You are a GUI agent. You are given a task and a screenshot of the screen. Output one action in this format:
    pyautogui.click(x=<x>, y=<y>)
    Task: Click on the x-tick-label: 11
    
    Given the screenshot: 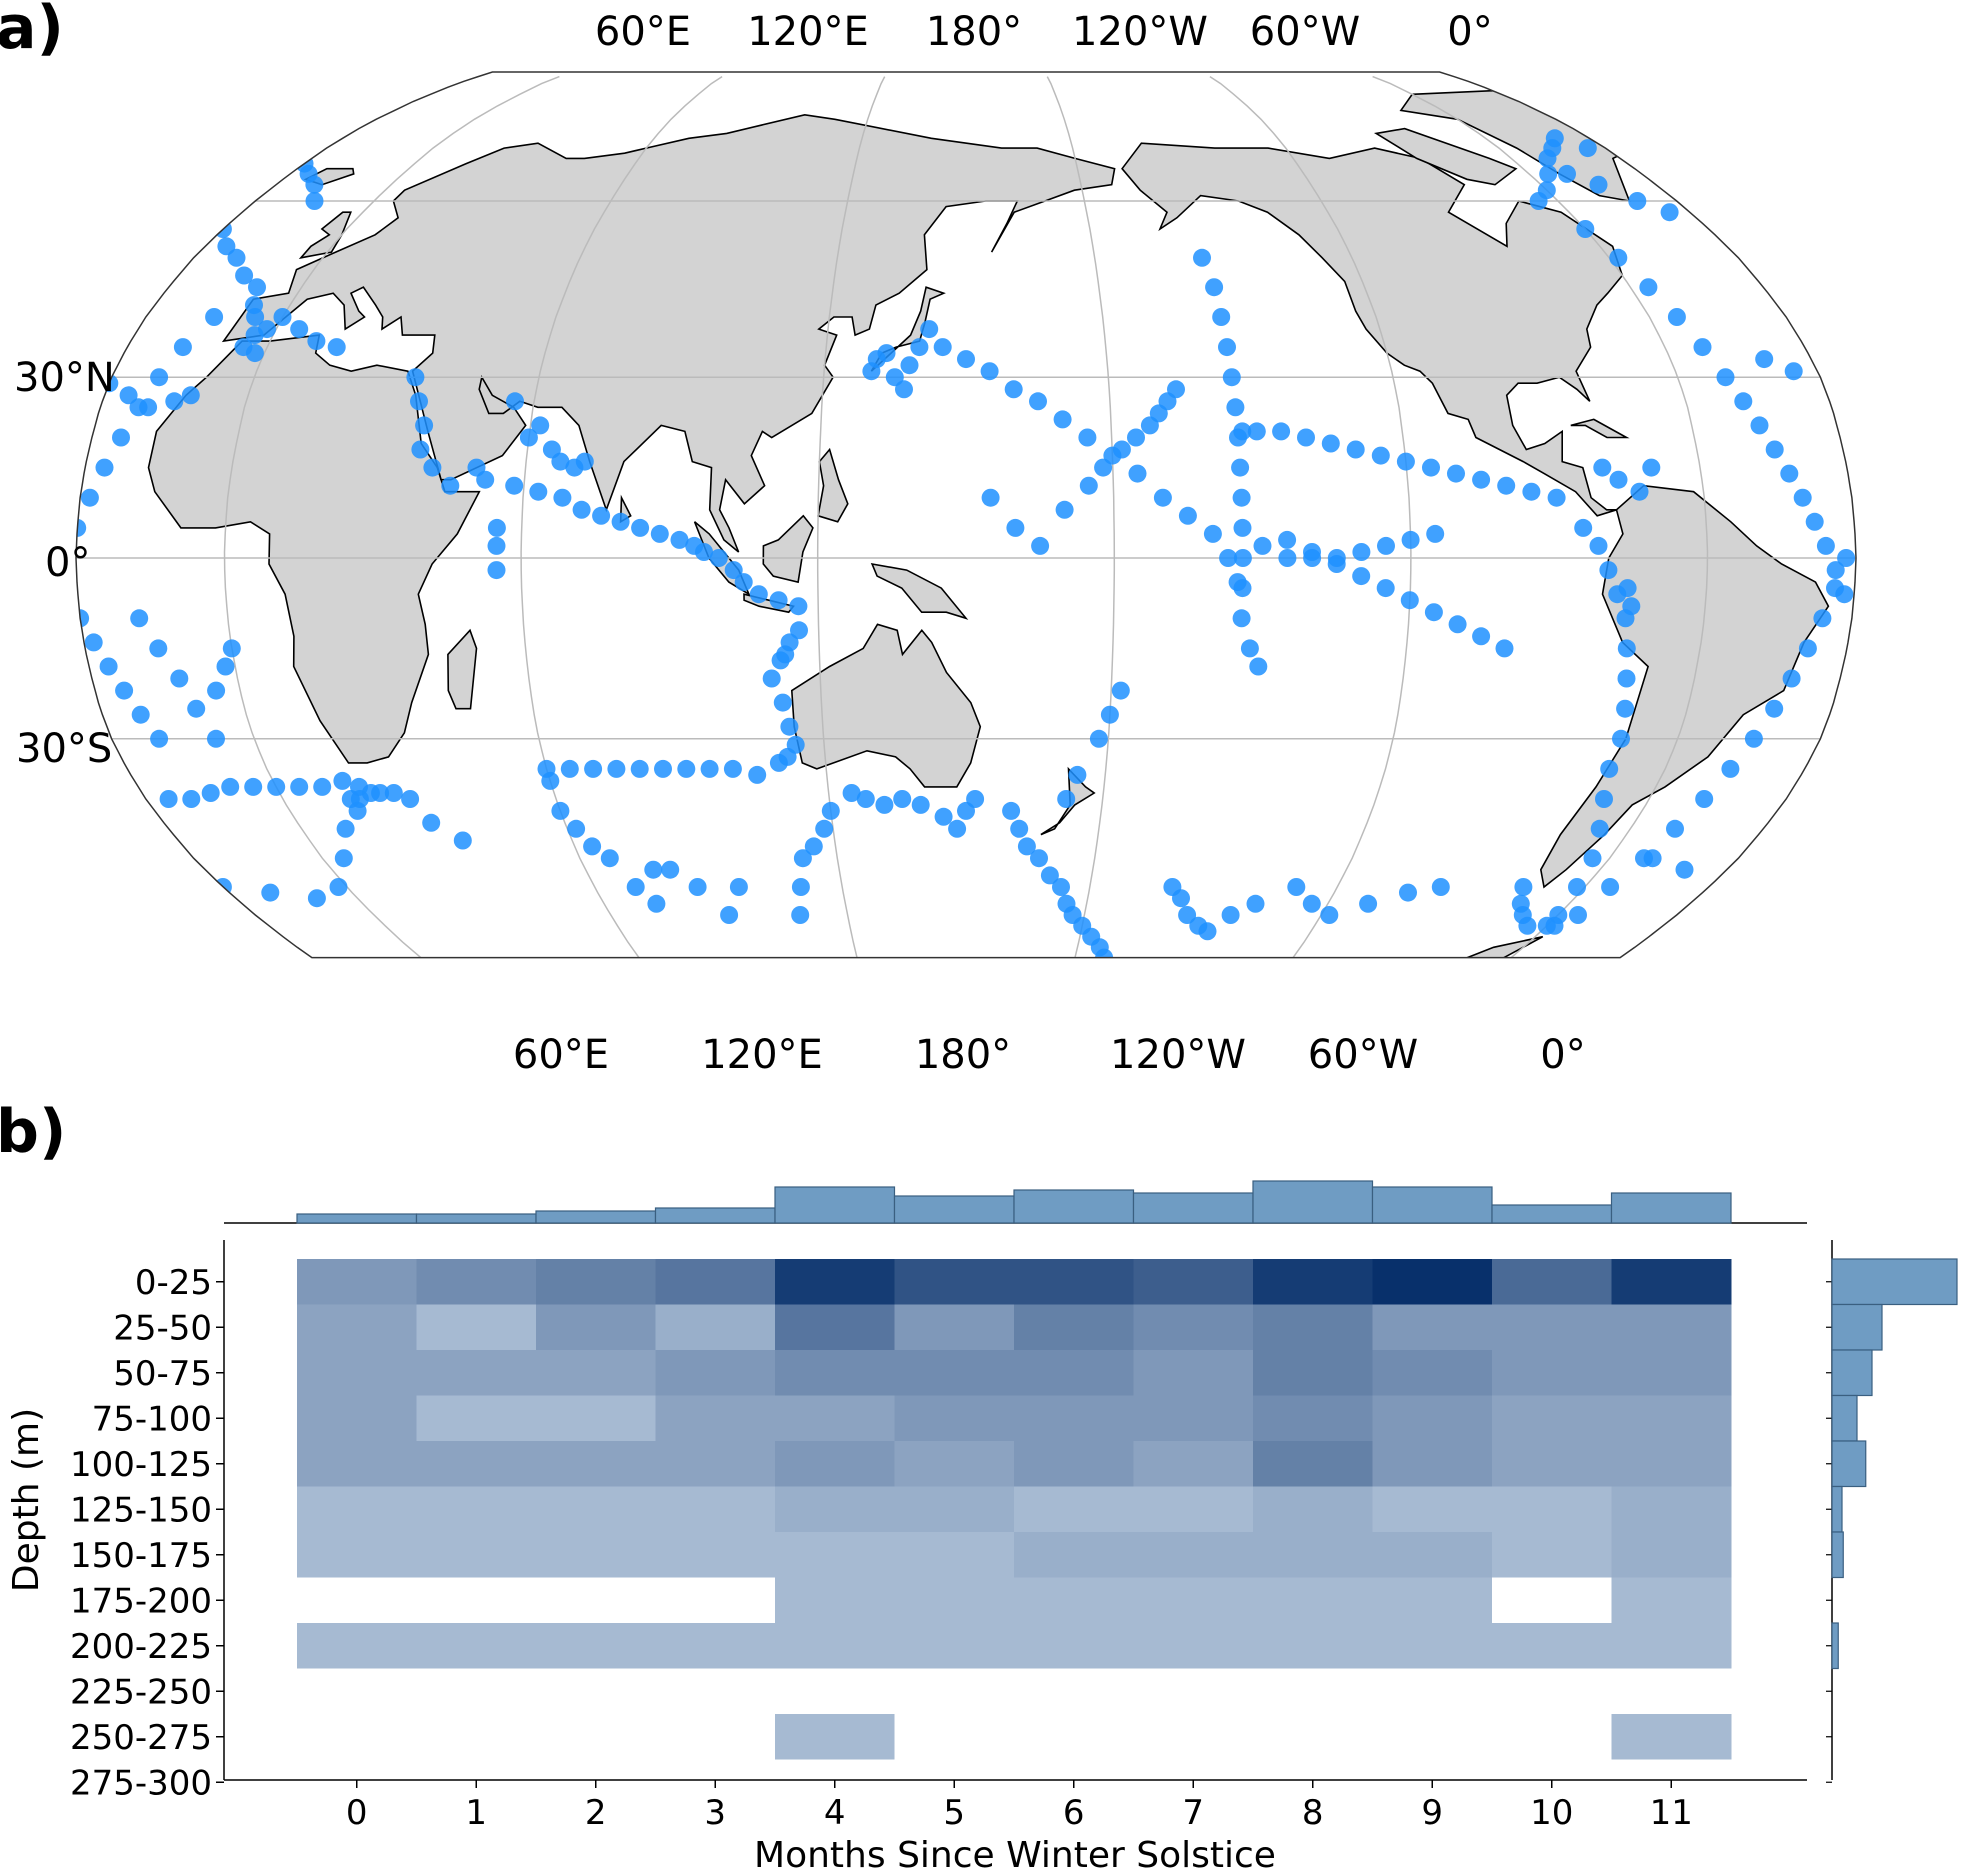 What is the action you would take?
    pyautogui.click(x=1671, y=1813)
    